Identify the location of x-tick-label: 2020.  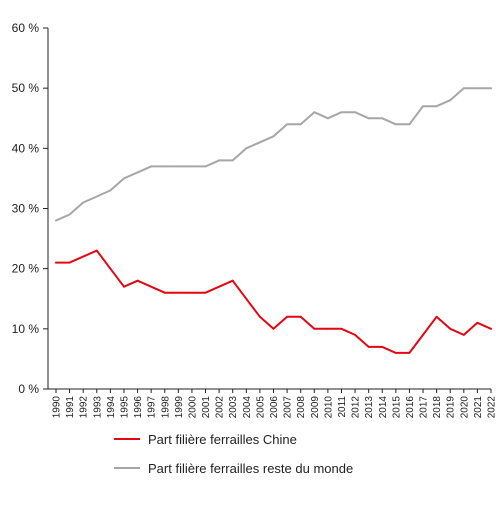
(464, 407).